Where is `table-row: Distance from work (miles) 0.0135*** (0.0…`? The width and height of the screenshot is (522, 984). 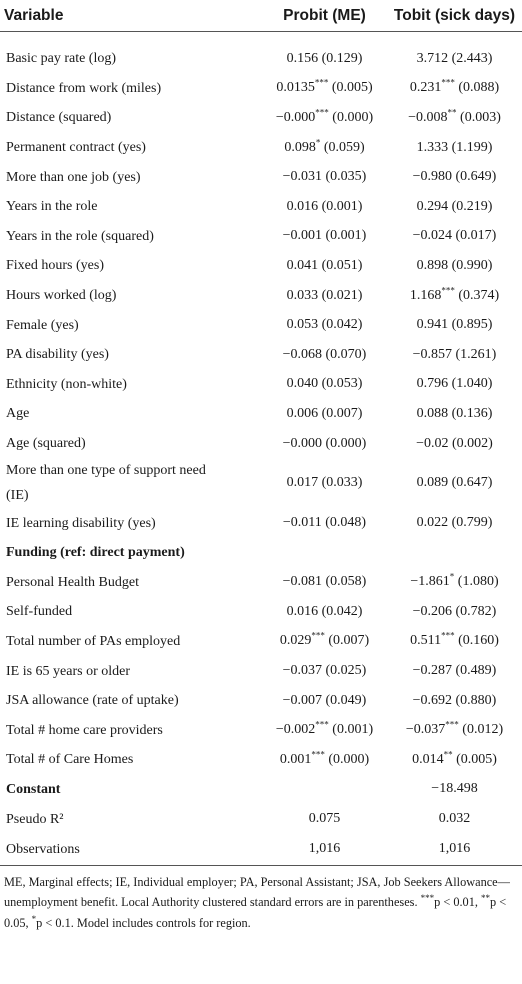
table-row: Distance from work (miles) 0.0135*** (0.0… is located at coordinates (261, 89).